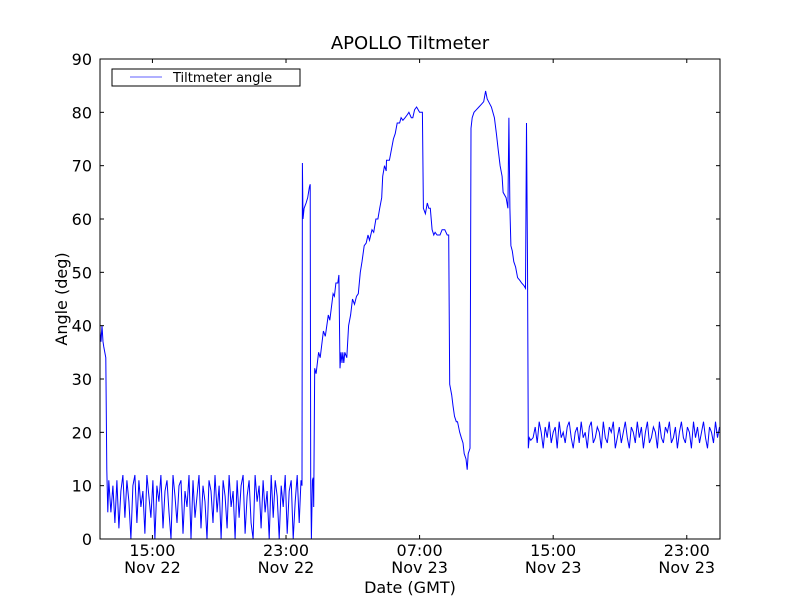  I want to click on y-tick-label: 40, so click(82, 326).